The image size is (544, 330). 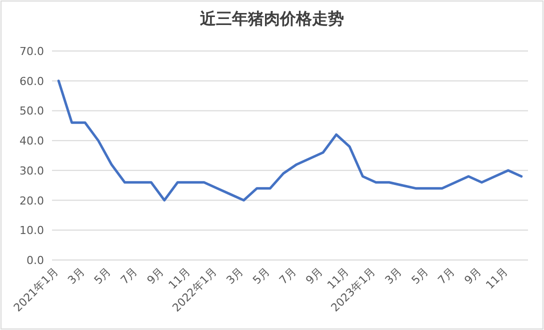 I want to click on y-tick-label: 50.0, so click(x=32, y=111).